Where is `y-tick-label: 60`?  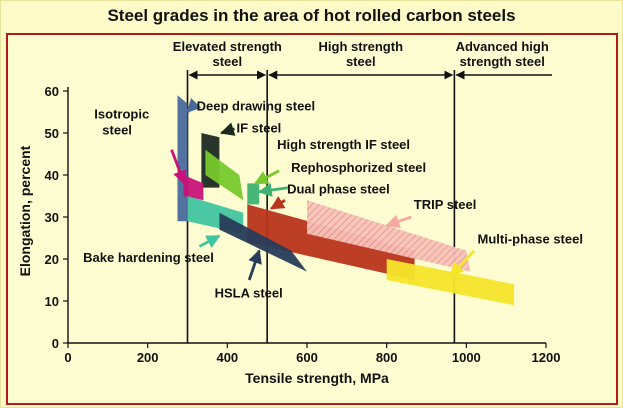 y-tick-label: 60 is located at coordinates (52, 91).